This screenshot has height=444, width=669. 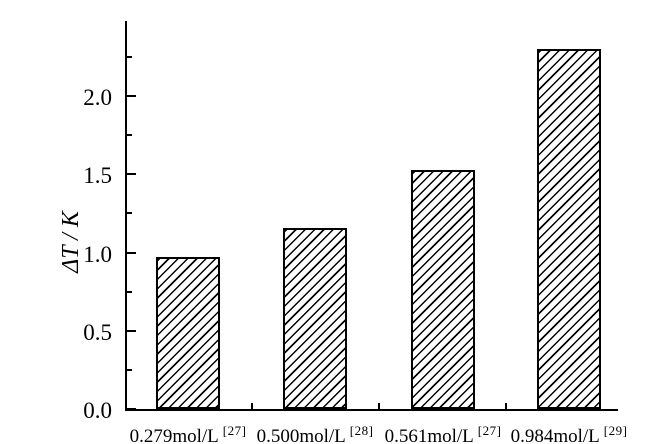 What do you see at coordinates (97, 98) in the screenshot?
I see `y-axis-tick-label: 2.0` at bounding box center [97, 98].